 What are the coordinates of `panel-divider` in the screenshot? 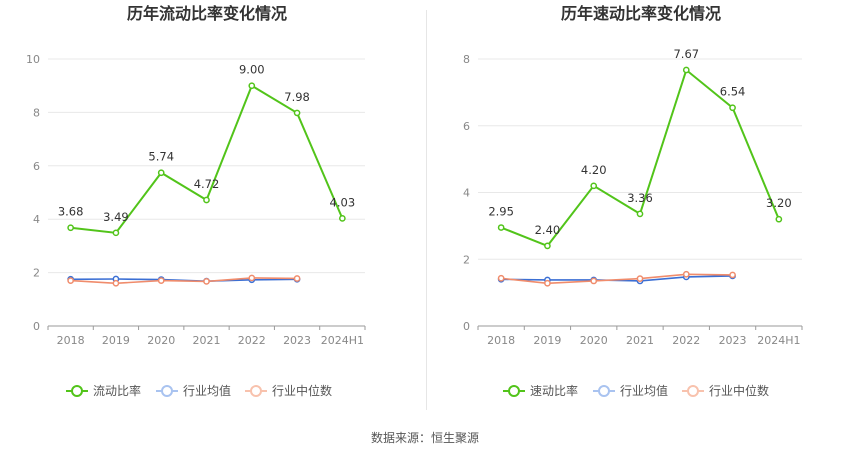 It's located at (426, 210).